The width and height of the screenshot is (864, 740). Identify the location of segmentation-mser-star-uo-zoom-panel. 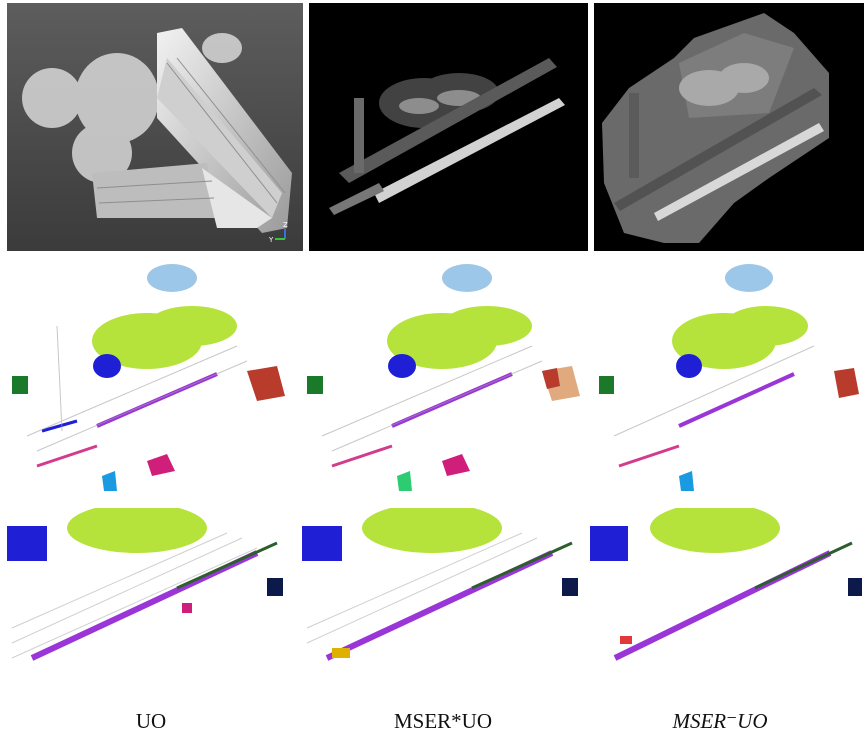
(445, 604).